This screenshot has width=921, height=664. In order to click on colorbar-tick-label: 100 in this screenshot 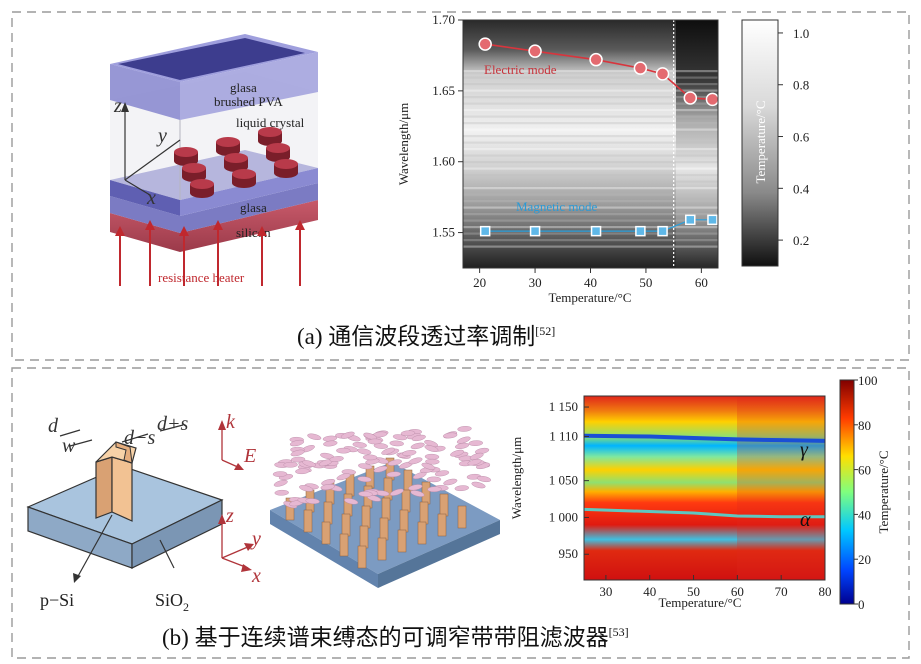, I will do `click(868, 380)`.